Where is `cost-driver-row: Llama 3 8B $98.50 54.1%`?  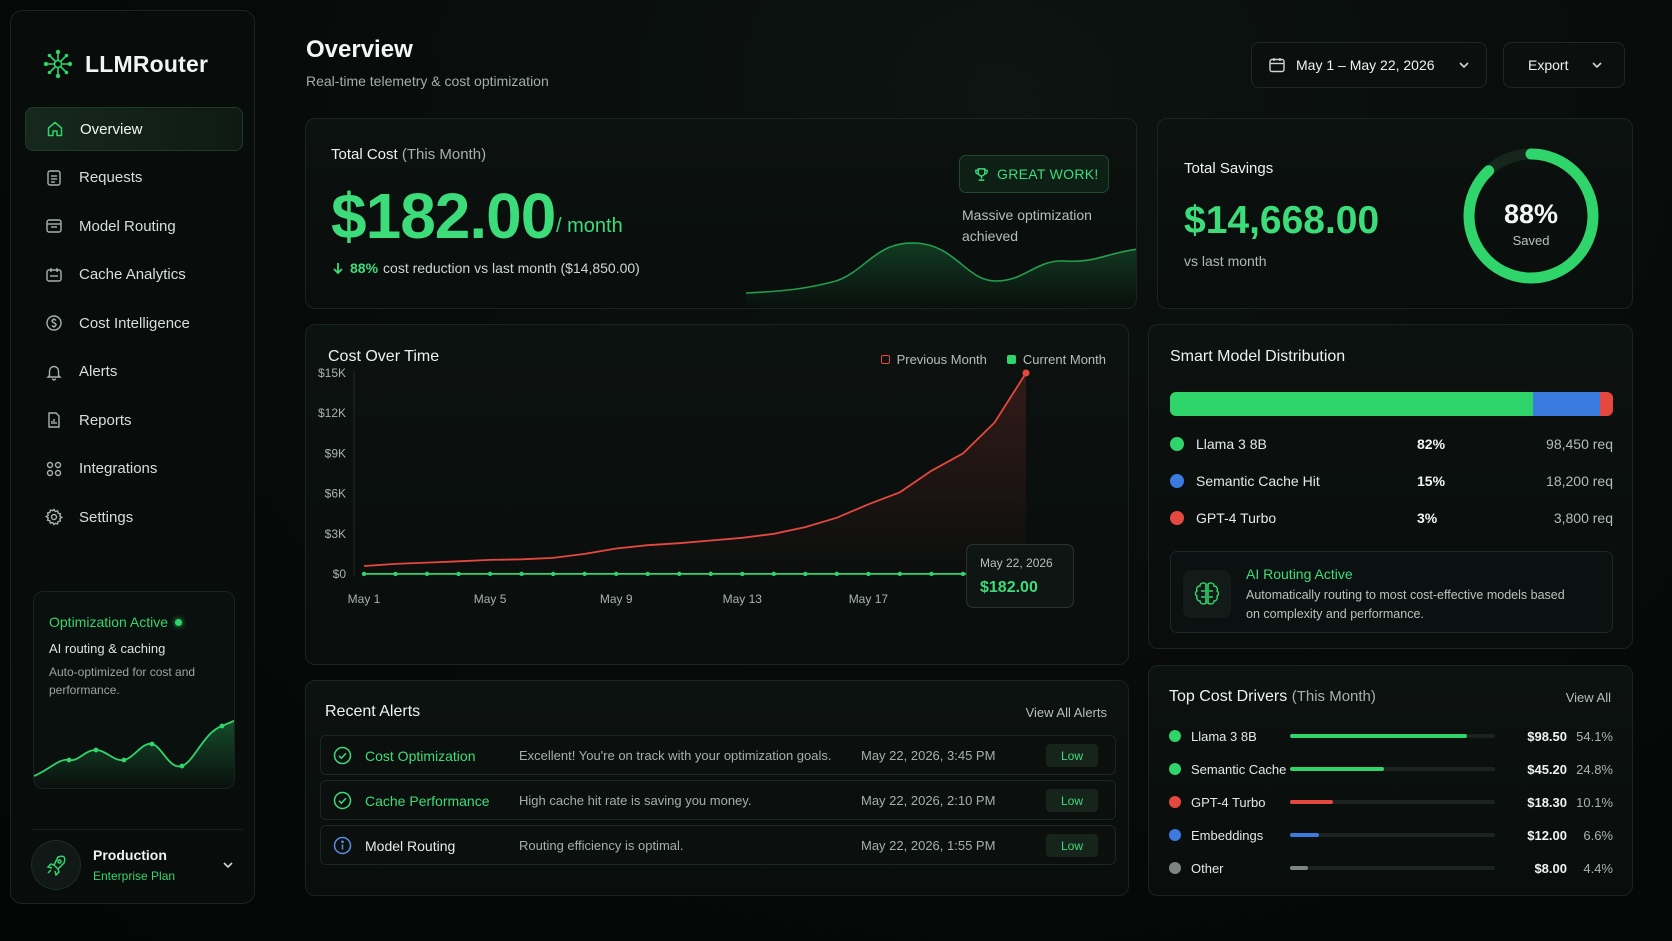 cost-driver-row: Llama 3 8B $98.50 54.1% is located at coordinates (1391, 742).